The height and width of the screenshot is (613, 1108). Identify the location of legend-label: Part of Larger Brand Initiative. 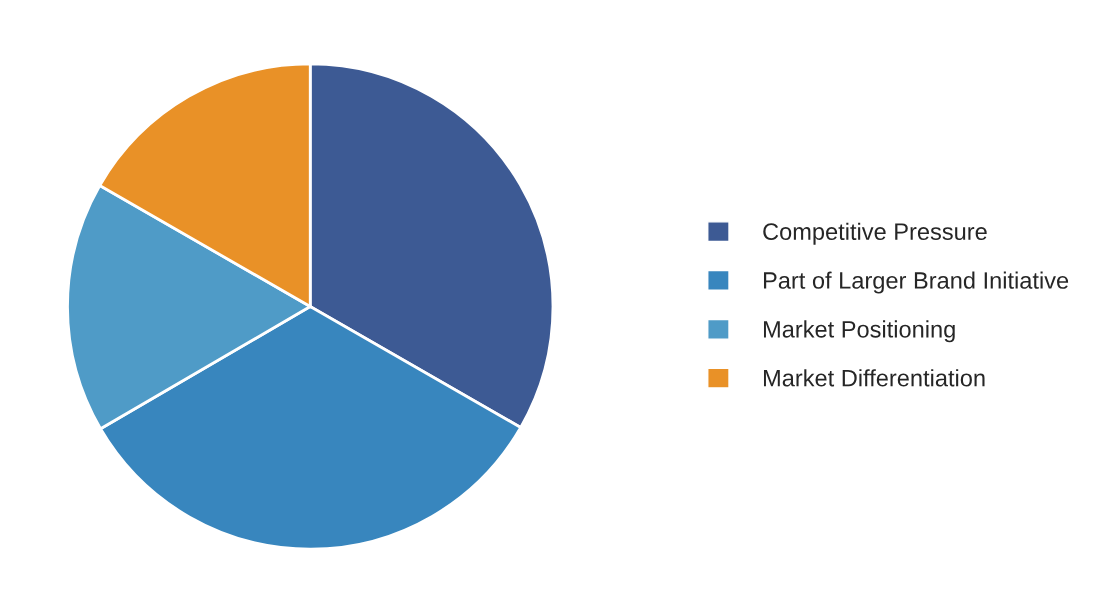
(916, 282).